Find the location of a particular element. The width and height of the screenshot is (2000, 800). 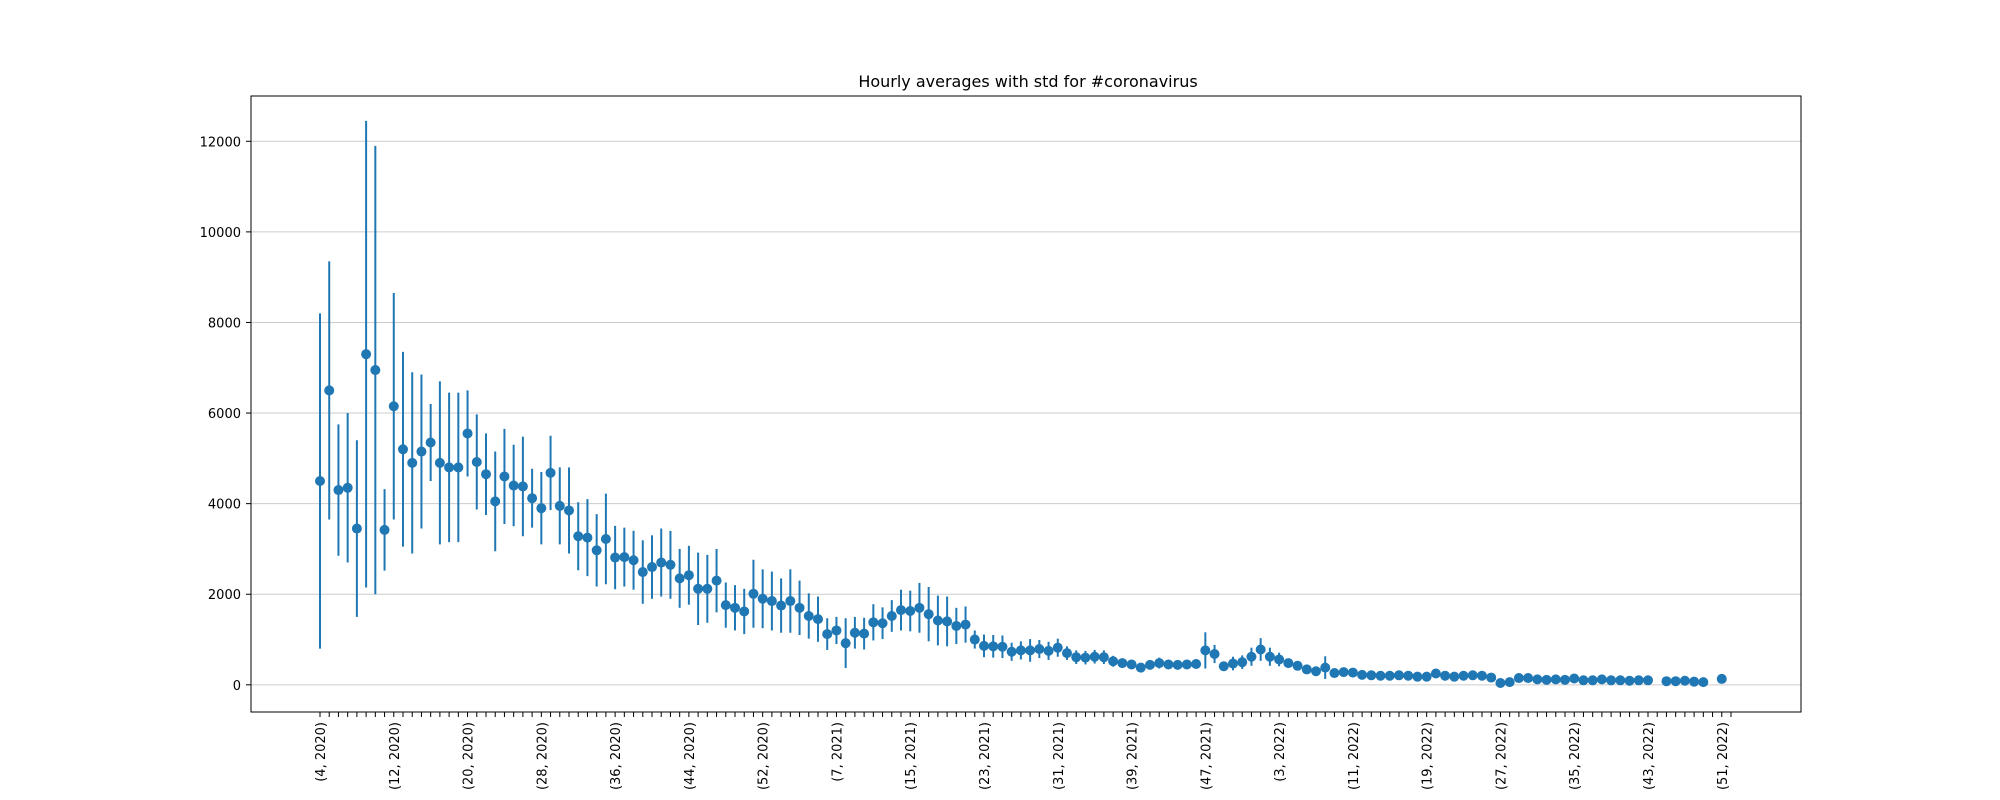

y-axis: 0 2000 4000 6000 8000 10000 12000 is located at coordinates (225, 414).